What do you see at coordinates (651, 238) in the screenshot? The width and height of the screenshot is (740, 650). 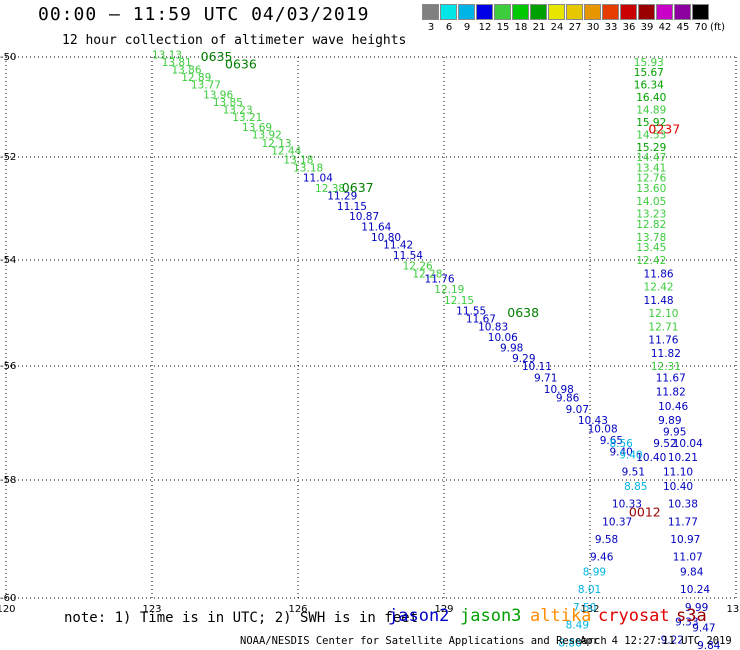 I see `wave-height-label: 13.78` at bounding box center [651, 238].